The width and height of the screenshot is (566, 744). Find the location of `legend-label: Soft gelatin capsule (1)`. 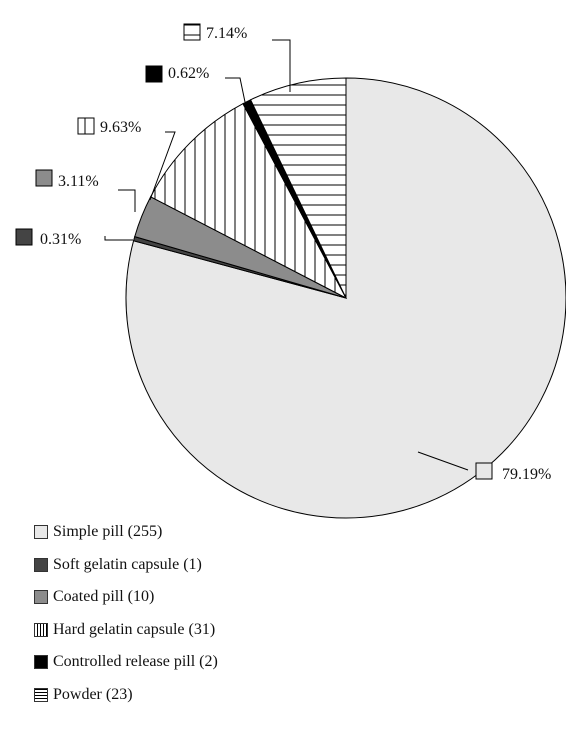

legend-label: Soft gelatin capsule (1) is located at coordinates (127, 564).